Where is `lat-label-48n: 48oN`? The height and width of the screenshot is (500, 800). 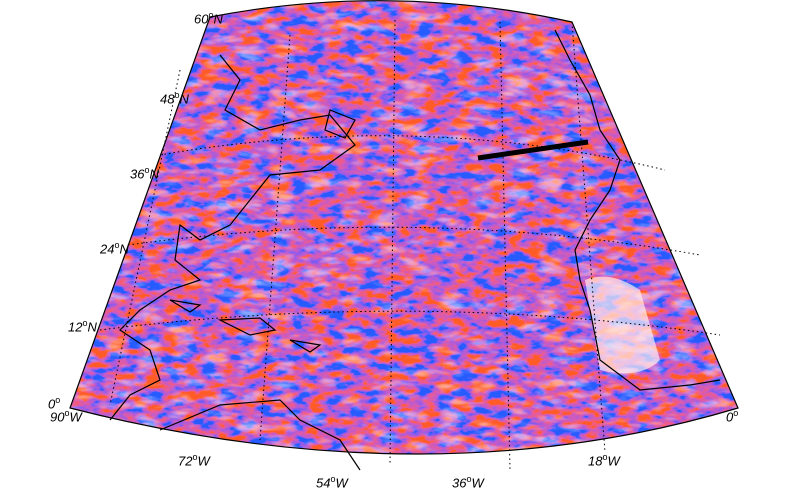 lat-label-48n: 48oN is located at coordinates (174, 98).